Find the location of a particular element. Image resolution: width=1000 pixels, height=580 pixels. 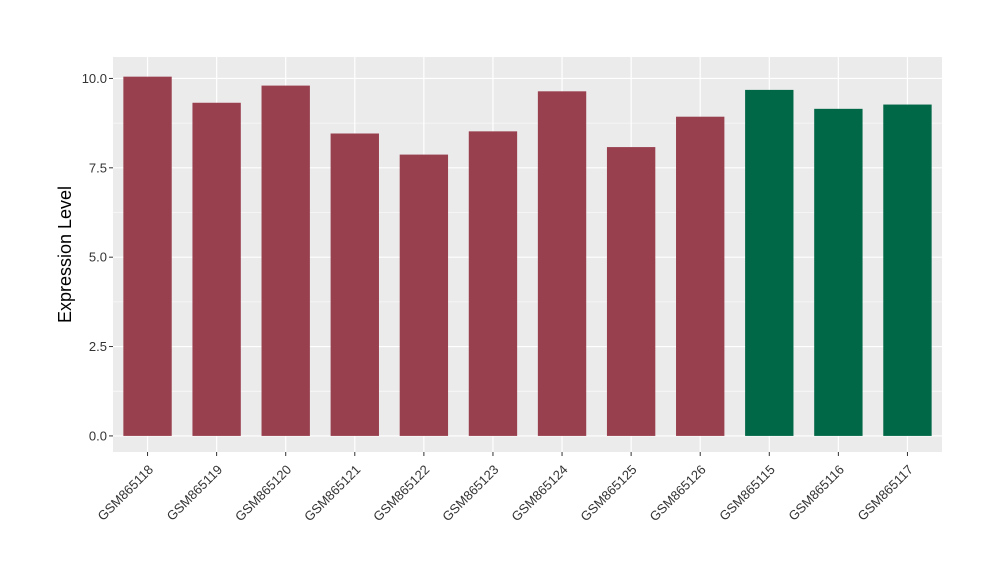

bar-gsm865118 is located at coordinates (147, 256).